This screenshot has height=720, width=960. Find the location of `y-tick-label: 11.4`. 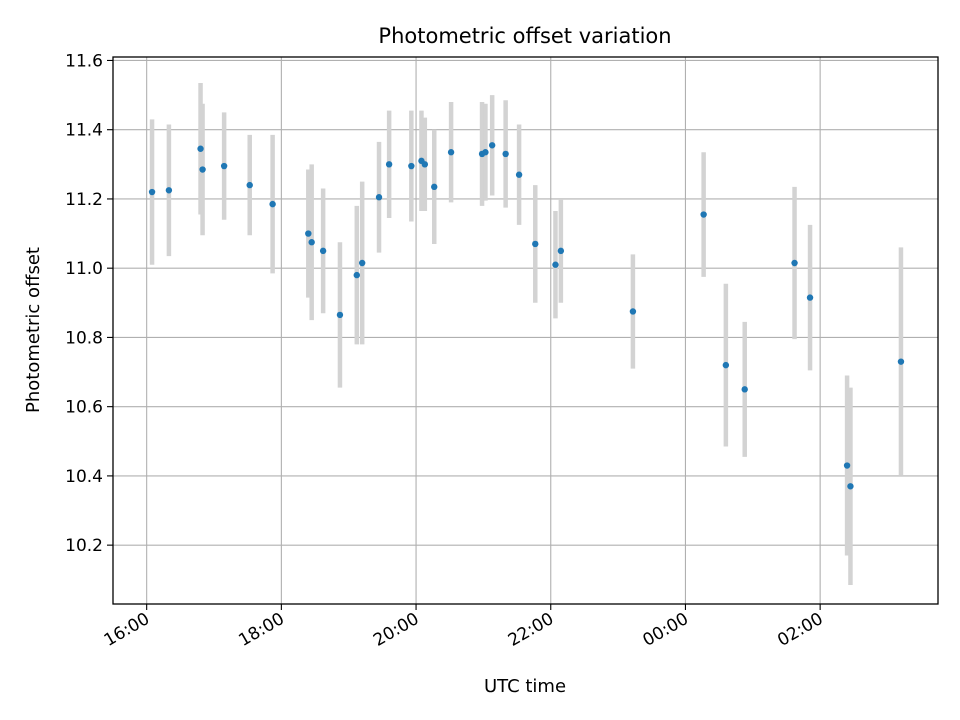

y-tick-label: 11.4 is located at coordinates (84, 131).